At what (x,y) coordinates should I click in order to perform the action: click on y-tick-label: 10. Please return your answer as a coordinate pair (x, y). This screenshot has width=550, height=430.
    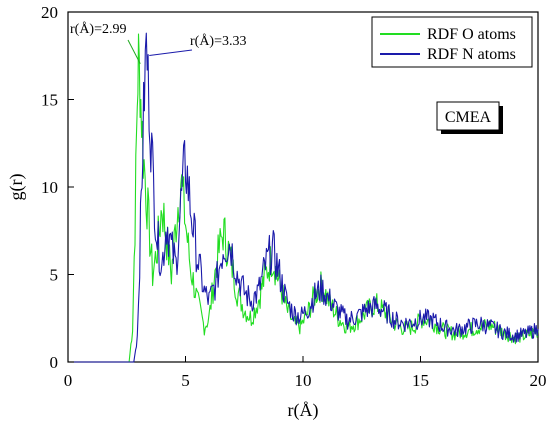
    Looking at the image, I should click on (49, 187).